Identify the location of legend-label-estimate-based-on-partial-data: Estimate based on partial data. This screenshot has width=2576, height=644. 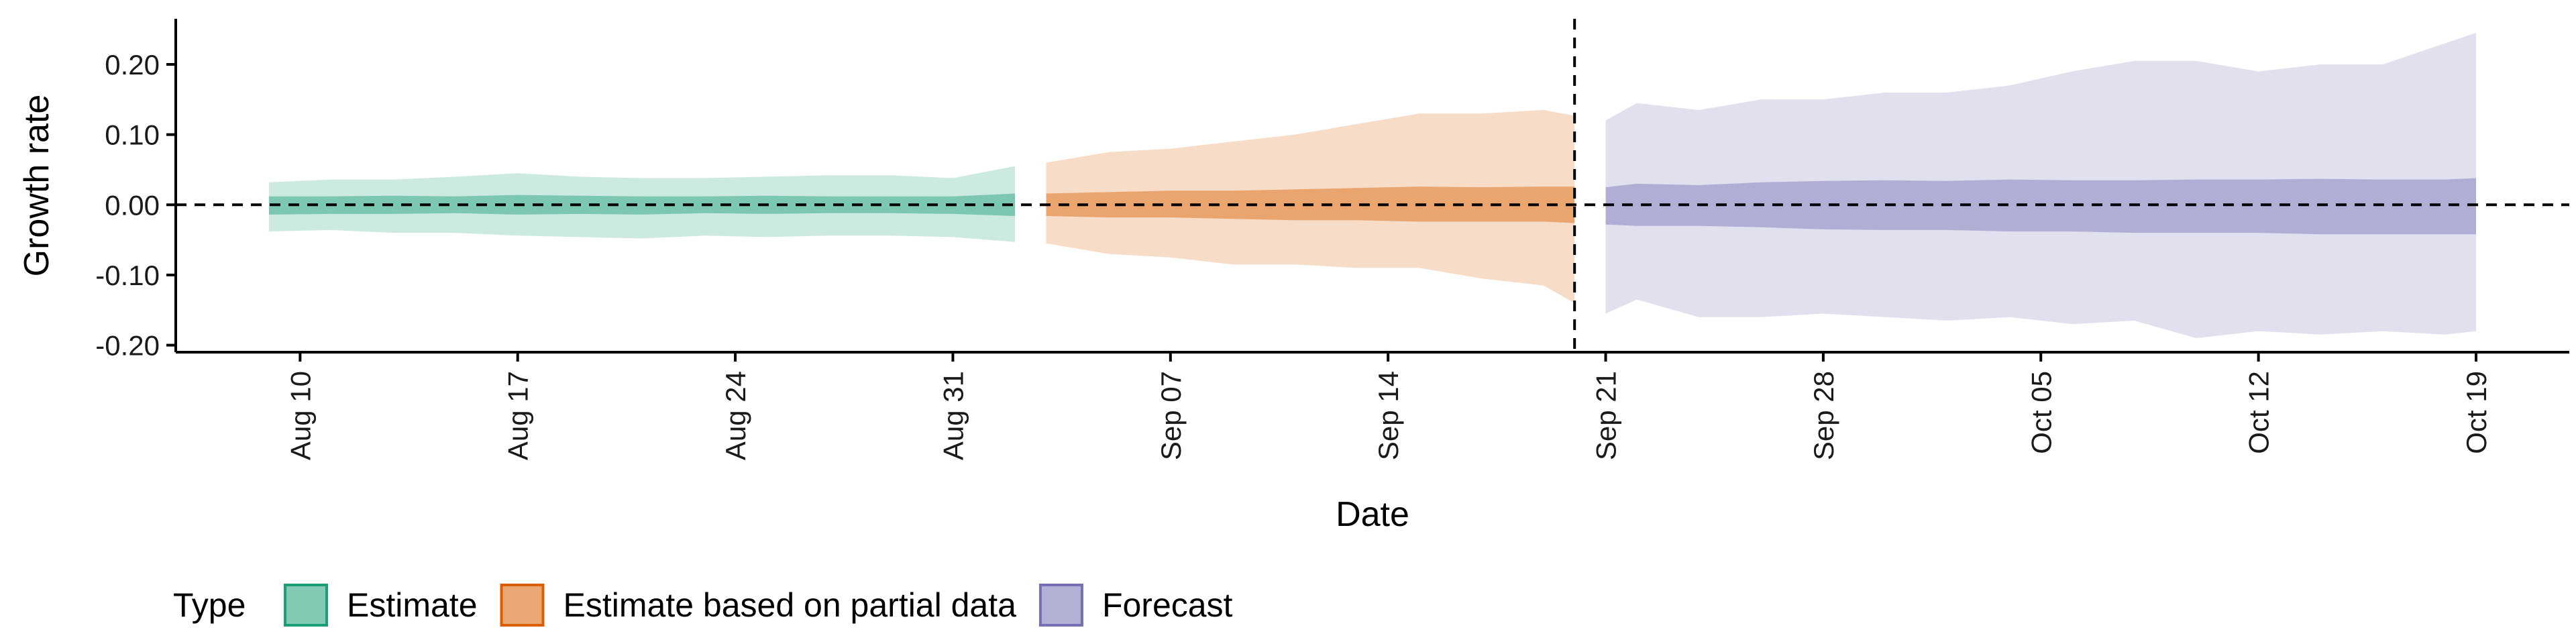
(790, 605).